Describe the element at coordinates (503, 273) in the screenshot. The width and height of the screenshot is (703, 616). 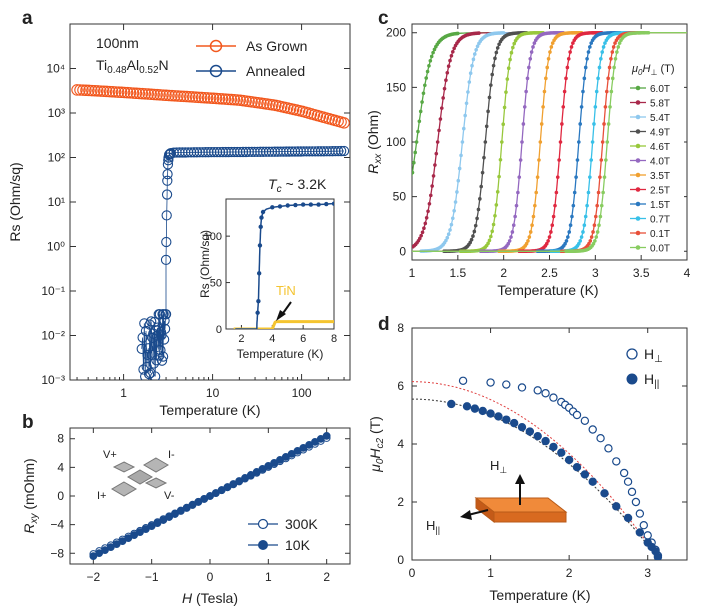
I see `panel-c-xtick-label: 2` at that location.